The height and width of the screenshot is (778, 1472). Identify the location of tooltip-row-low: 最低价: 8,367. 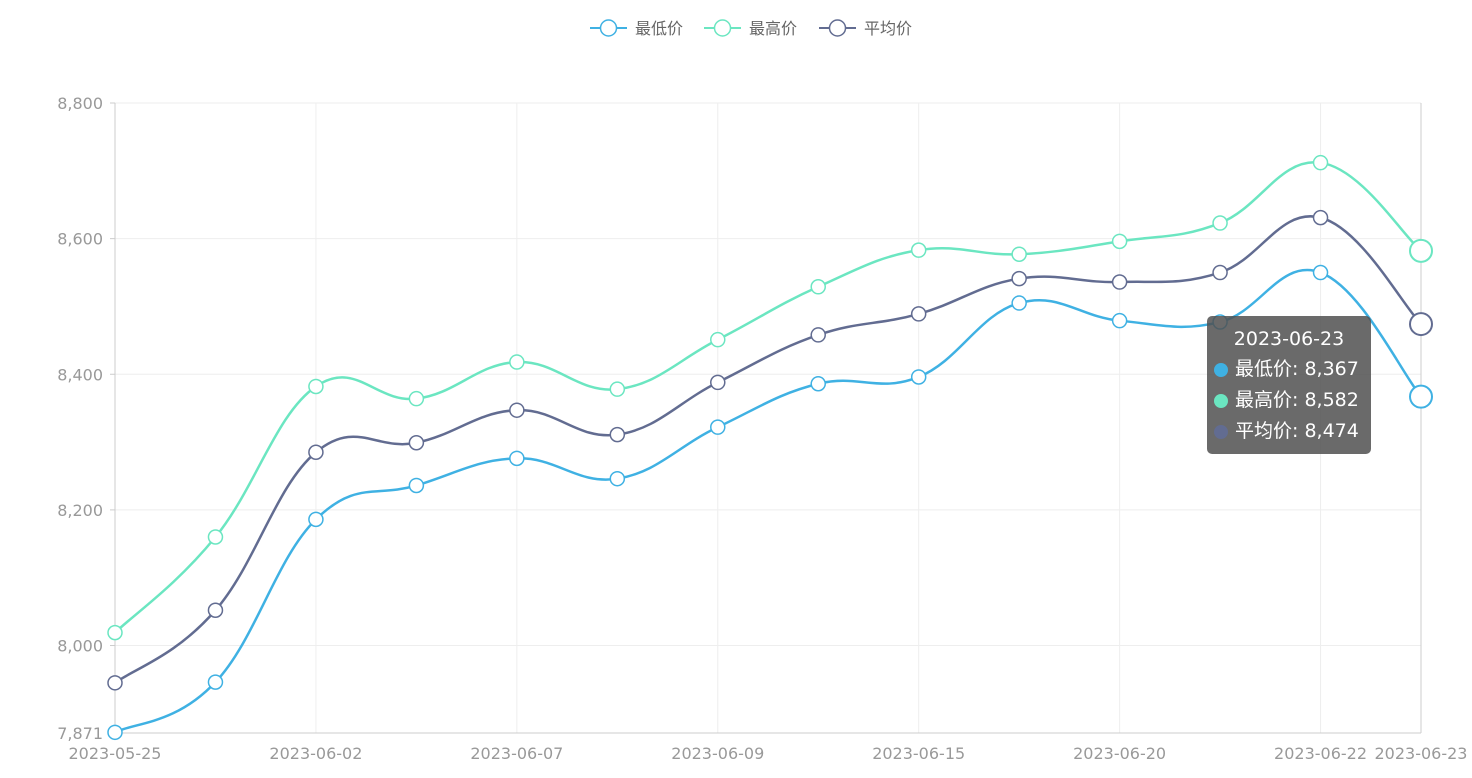
(1289, 369).